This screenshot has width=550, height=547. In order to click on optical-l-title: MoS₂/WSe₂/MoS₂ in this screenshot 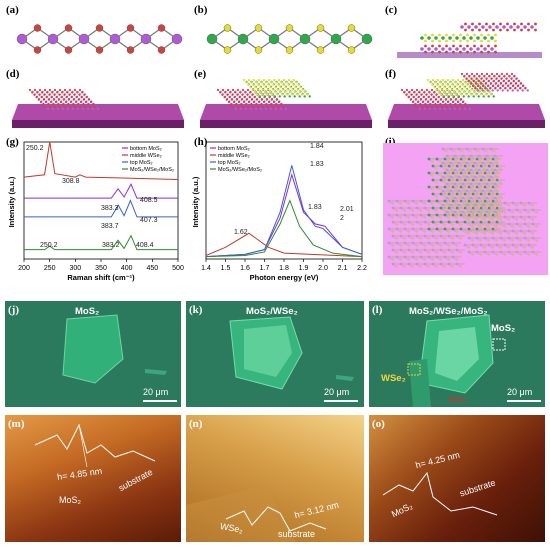, I will do `click(448, 311)`.